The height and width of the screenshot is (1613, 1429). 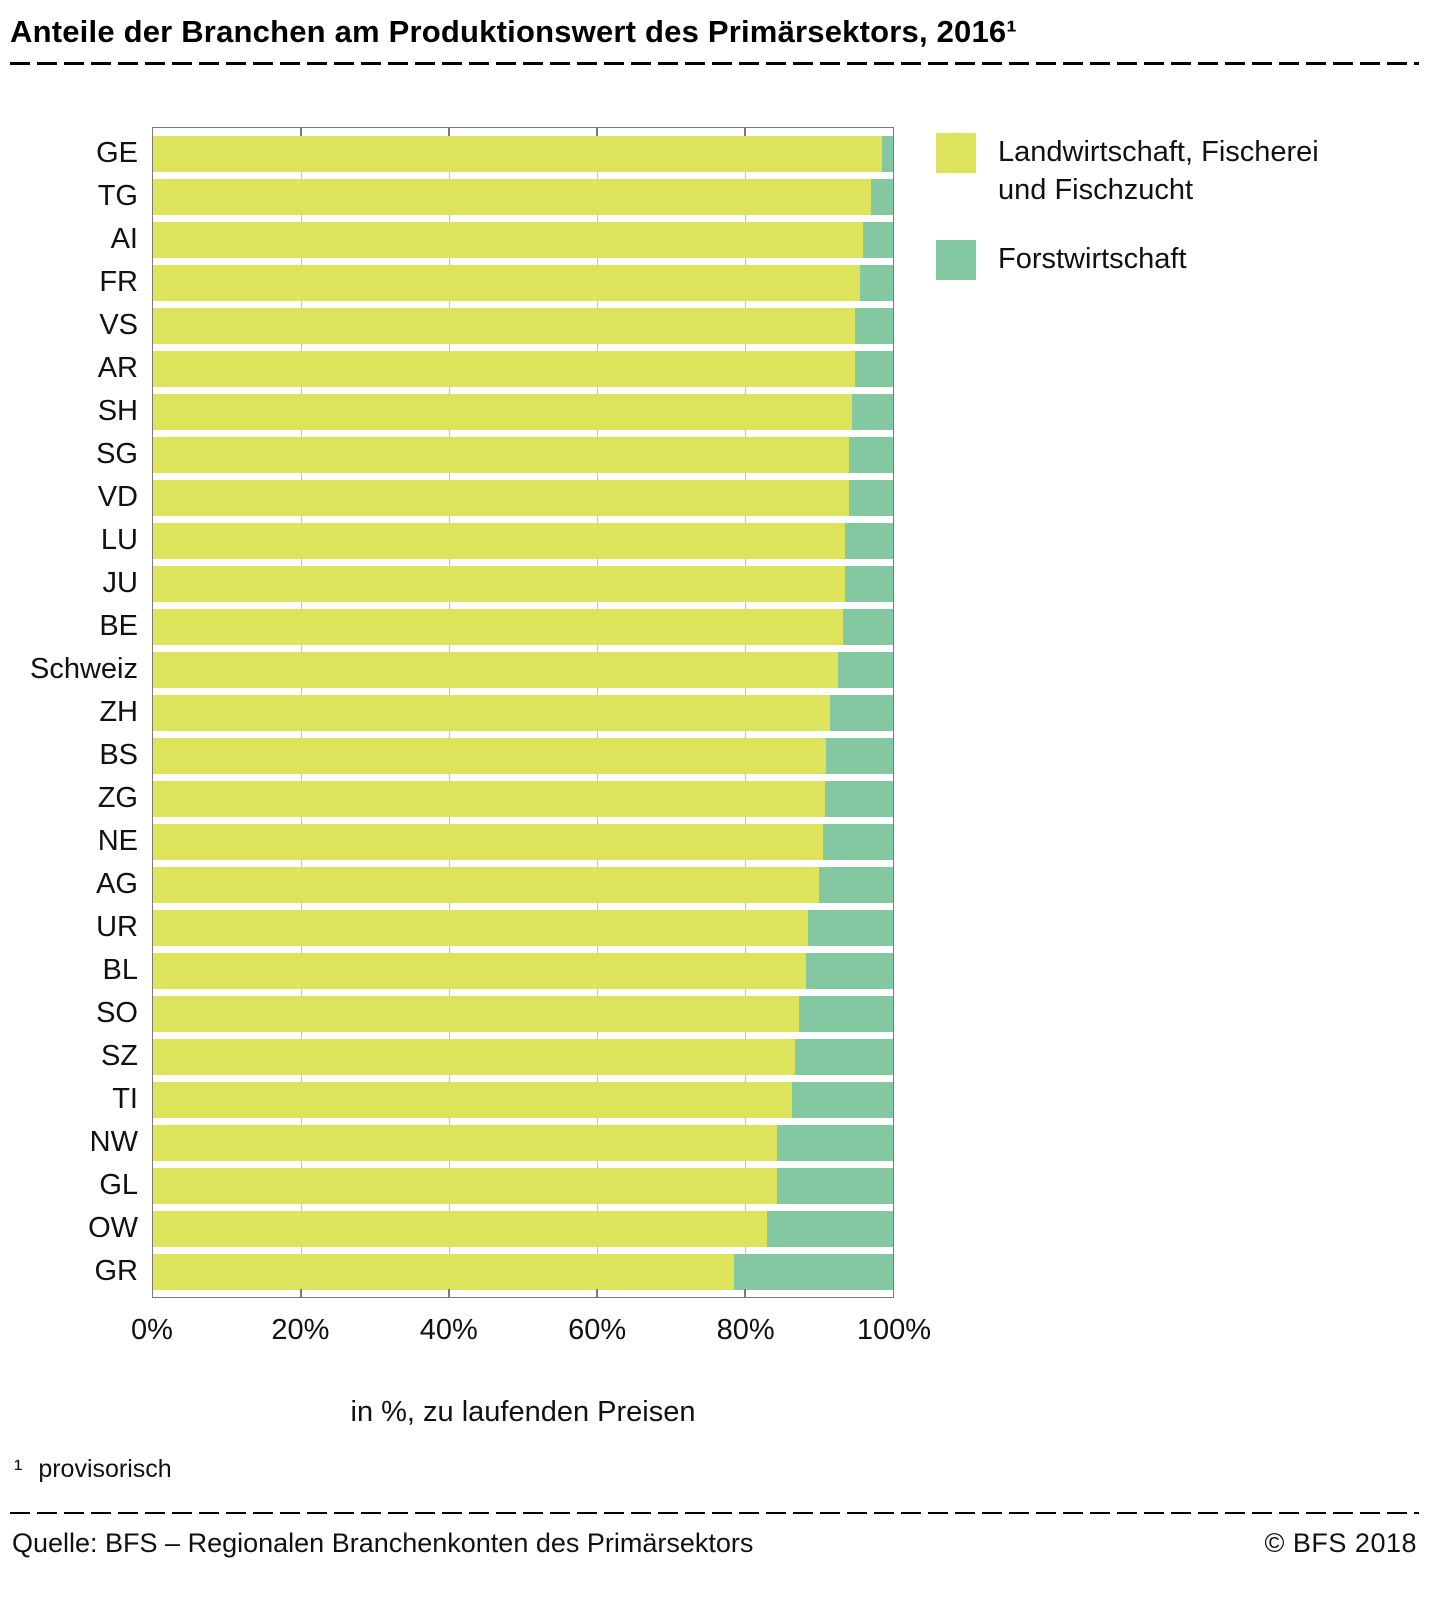 I want to click on category-label-vs: VS, so click(x=118, y=325).